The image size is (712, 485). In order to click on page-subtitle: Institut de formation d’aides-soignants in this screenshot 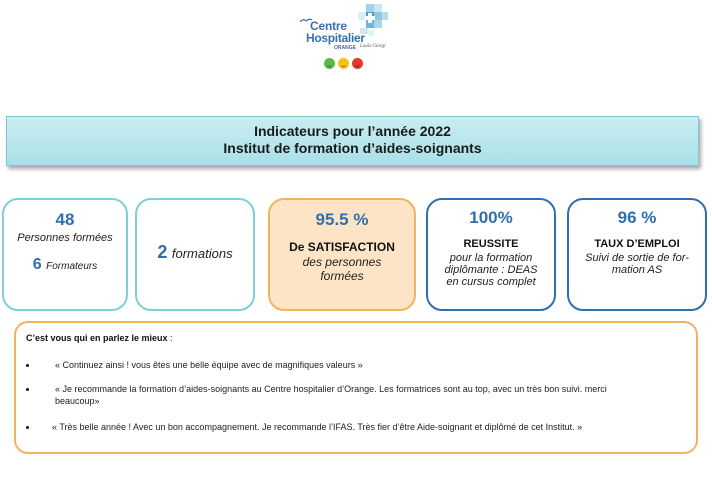, I will do `click(352, 148)`.